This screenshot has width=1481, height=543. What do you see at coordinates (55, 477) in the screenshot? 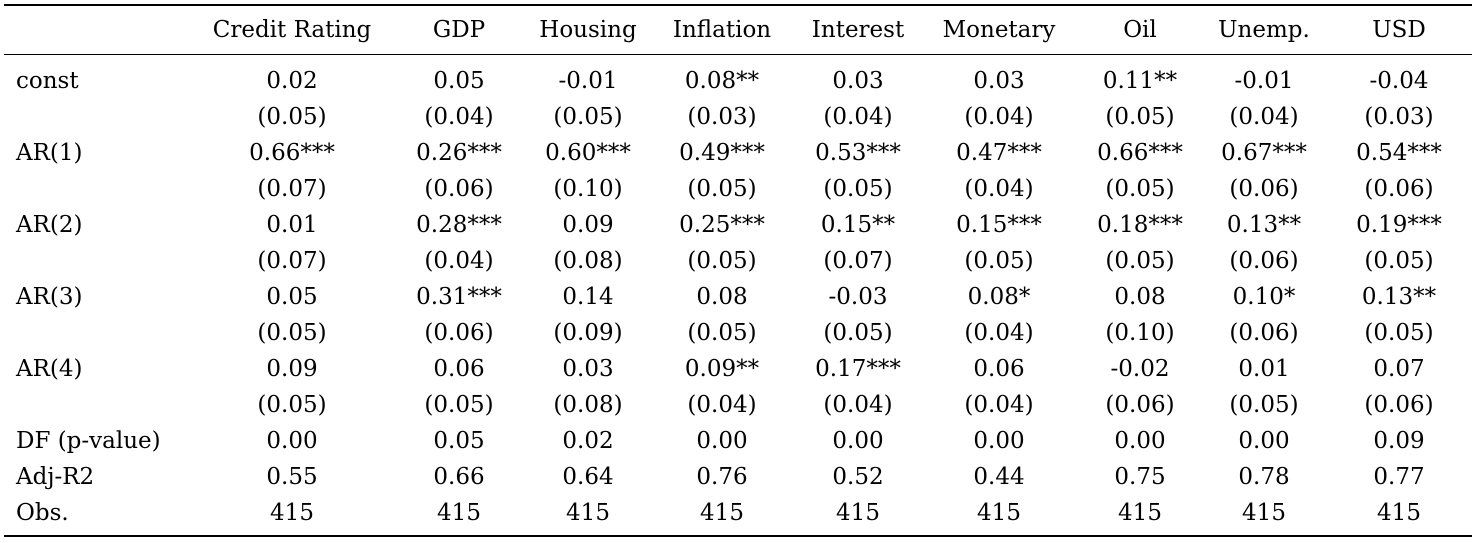
I see `row-label: Adj-R2` at bounding box center [55, 477].